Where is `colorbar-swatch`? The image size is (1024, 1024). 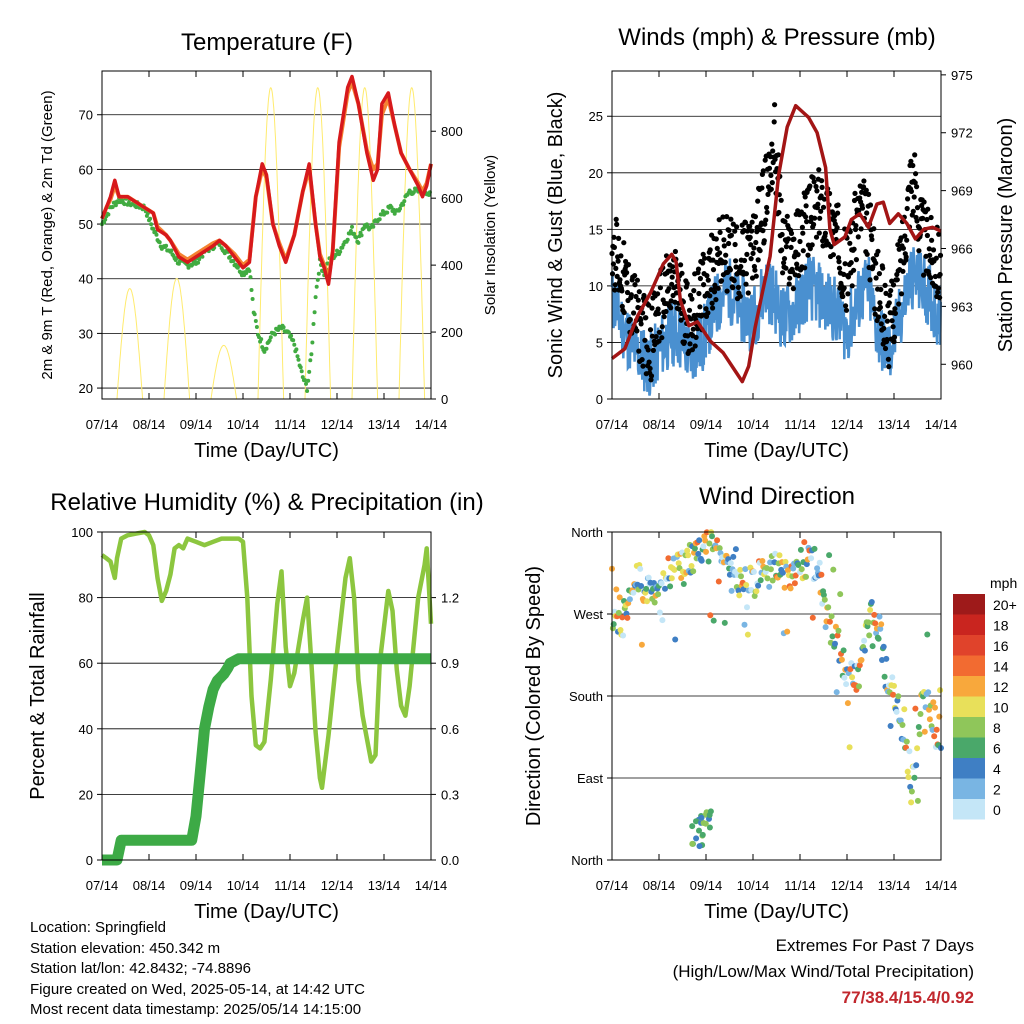 colorbar-swatch is located at coordinates (969, 788).